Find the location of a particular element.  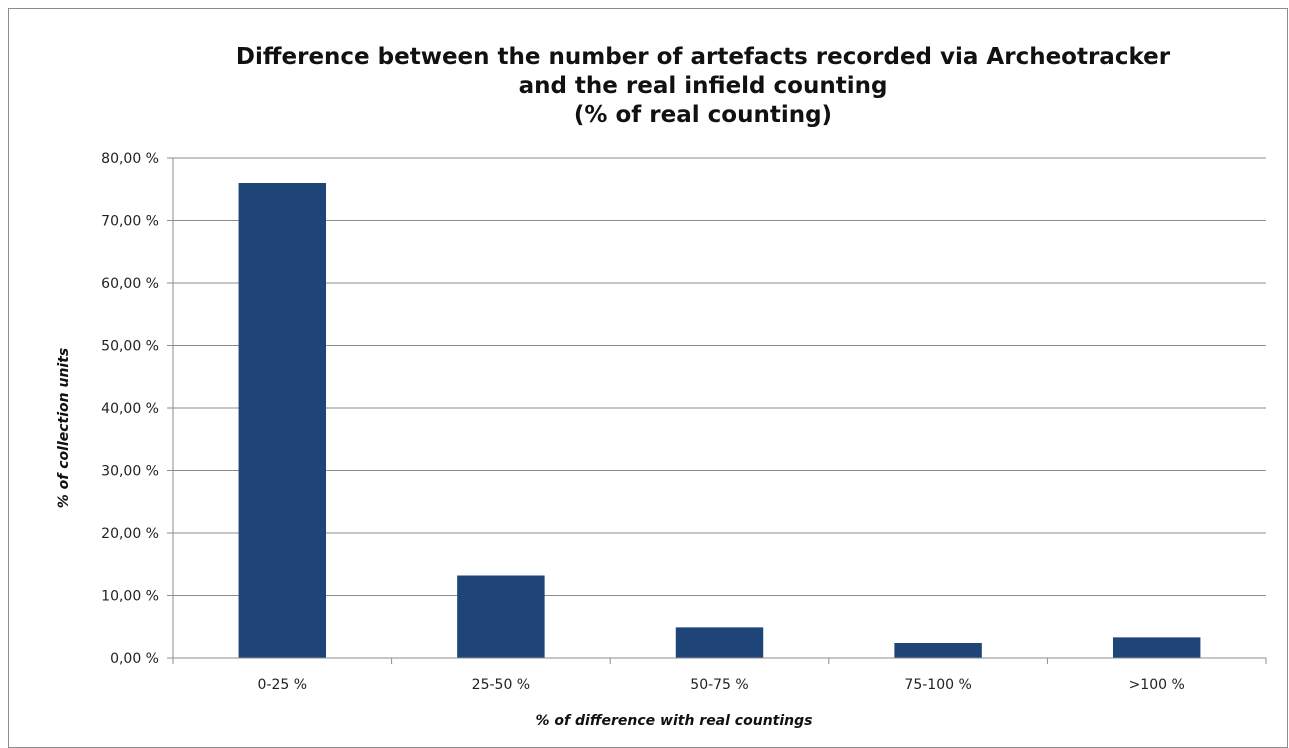

y-tick-label: 40,00 % is located at coordinates (130, 409).